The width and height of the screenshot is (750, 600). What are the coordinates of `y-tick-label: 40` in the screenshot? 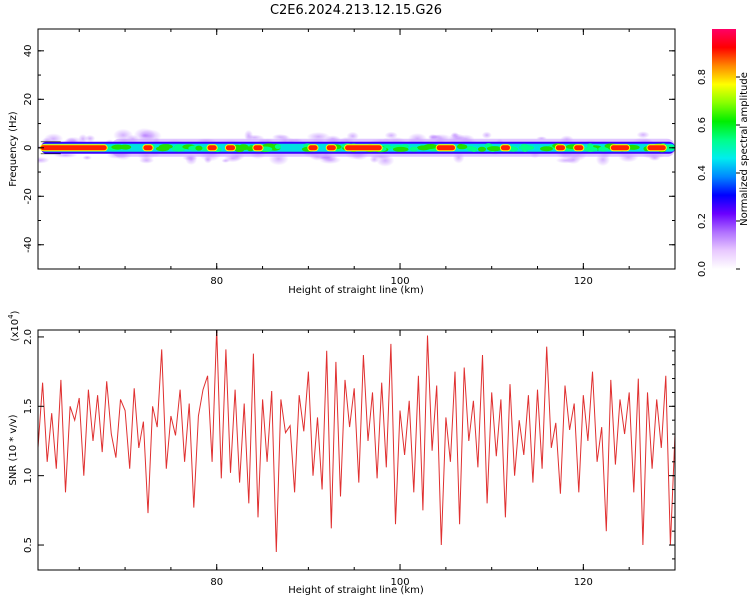 It's located at (28, 50).